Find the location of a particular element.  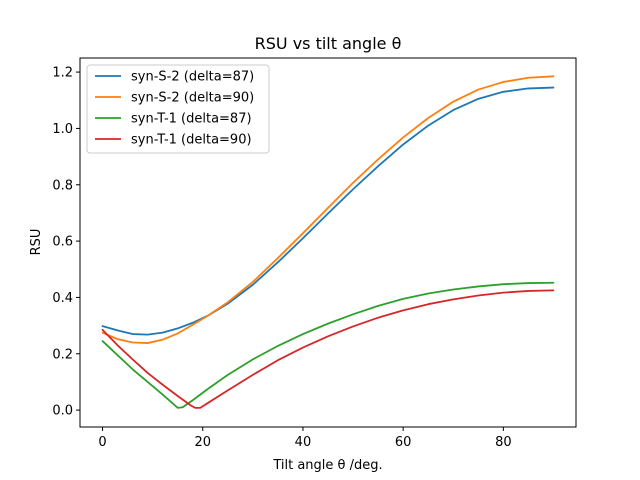

y-tick-label: 0.8 is located at coordinates (62, 185).